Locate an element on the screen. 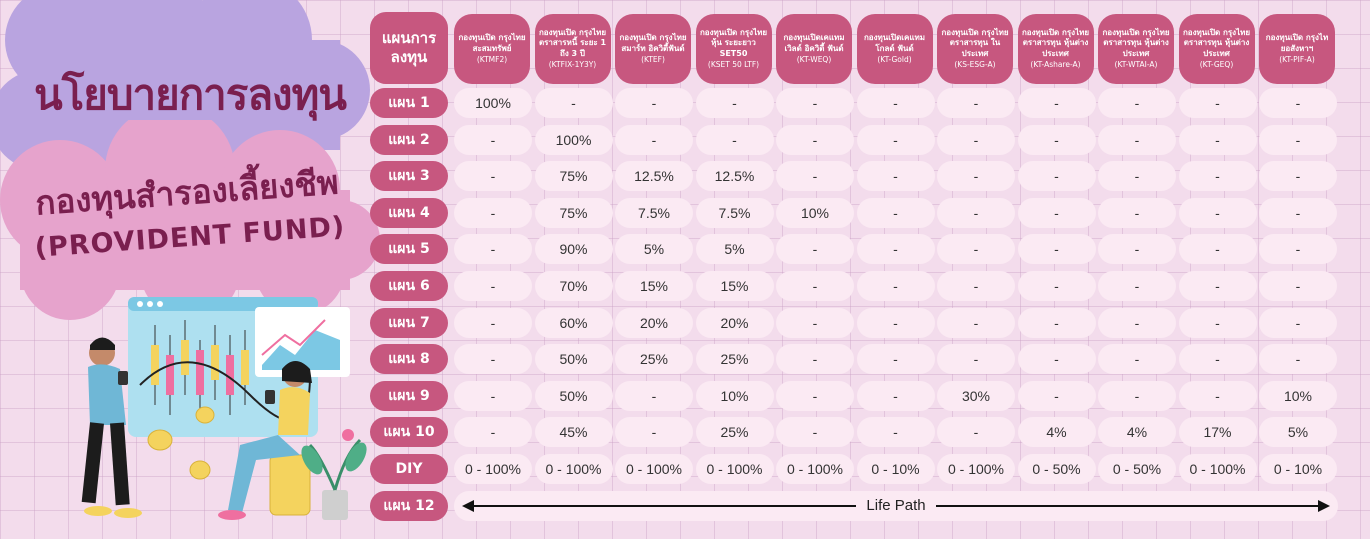  fund-name: กองทุนเปิด กรุงไทยหุ้น ระยะยาว SET50 is located at coordinates (733, 43).